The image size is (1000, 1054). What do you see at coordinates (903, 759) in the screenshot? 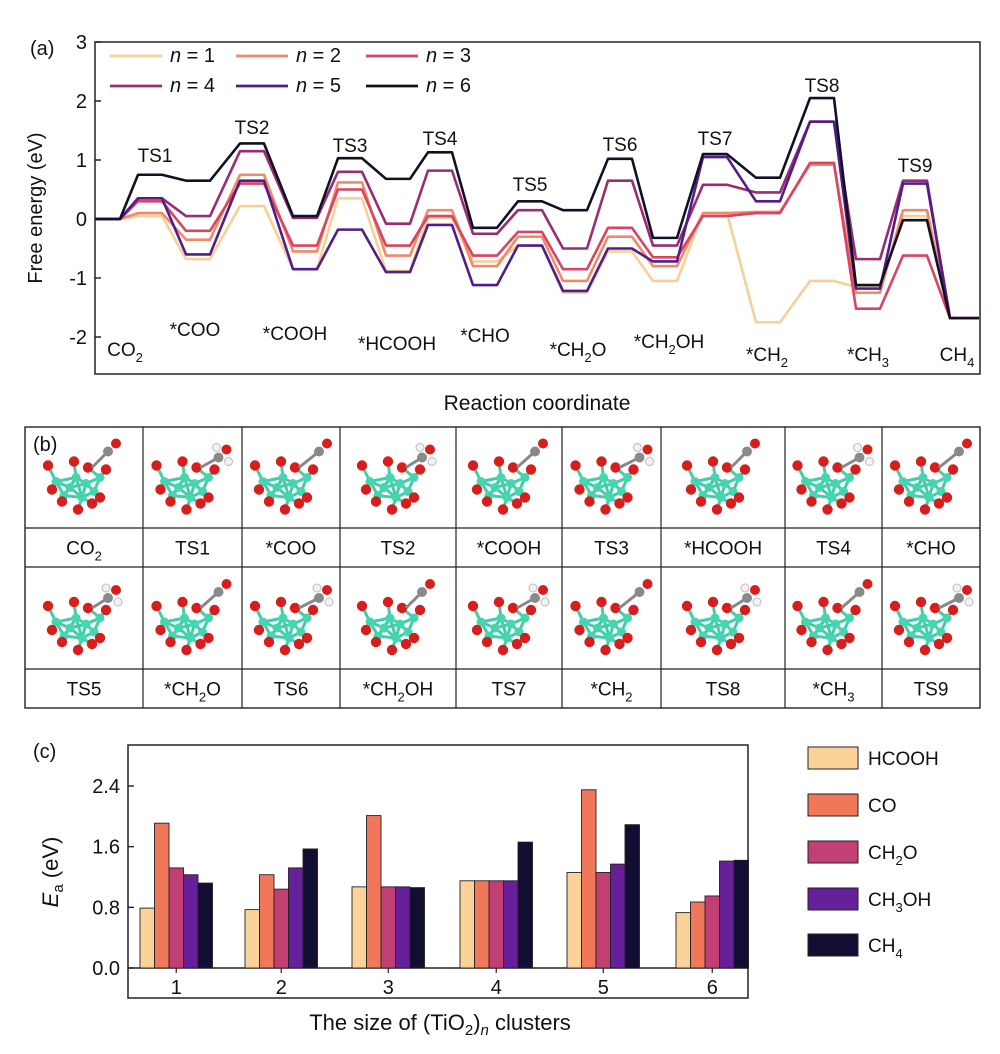
I see `legend-label: HCOOH` at bounding box center [903, 759].